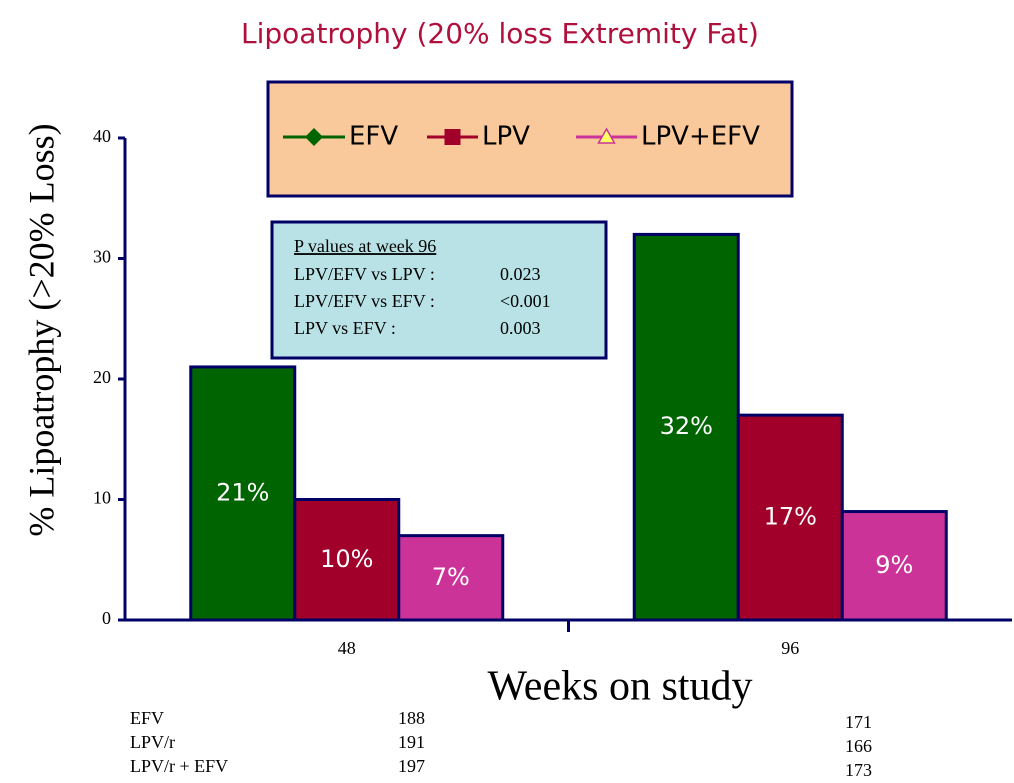 This screenshot has width=1014, height=783. I want to click on annotation-value: 0.003, so click(520, 328).